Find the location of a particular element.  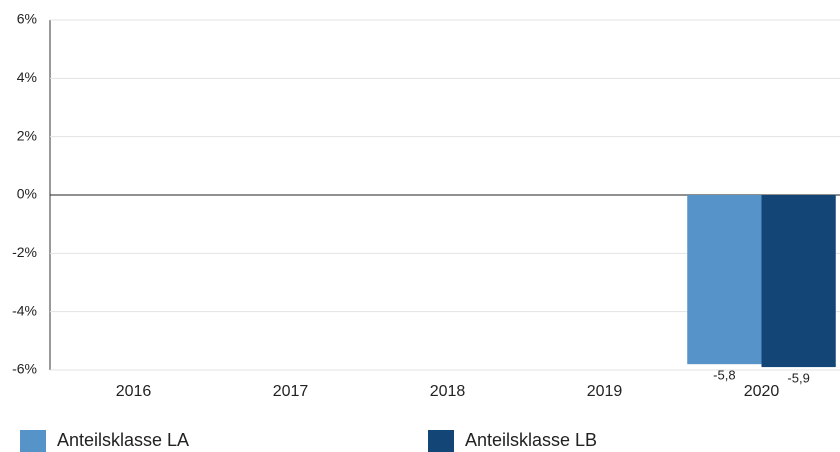

x-tick-label: 2020 is located at coordinates (762, 391).